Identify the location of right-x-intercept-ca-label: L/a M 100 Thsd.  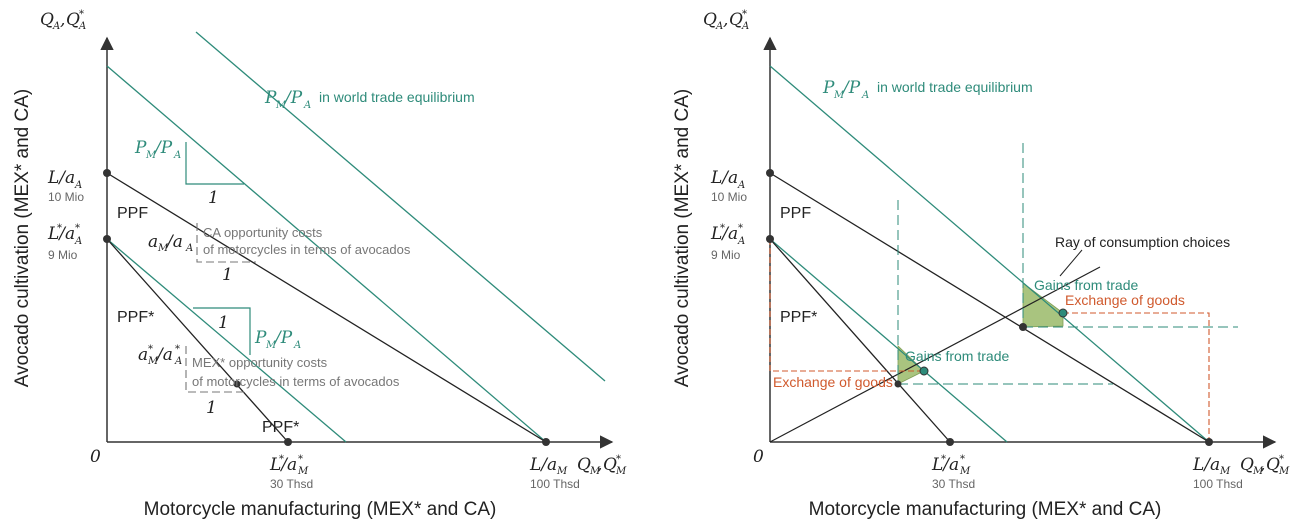
(1217, 473).